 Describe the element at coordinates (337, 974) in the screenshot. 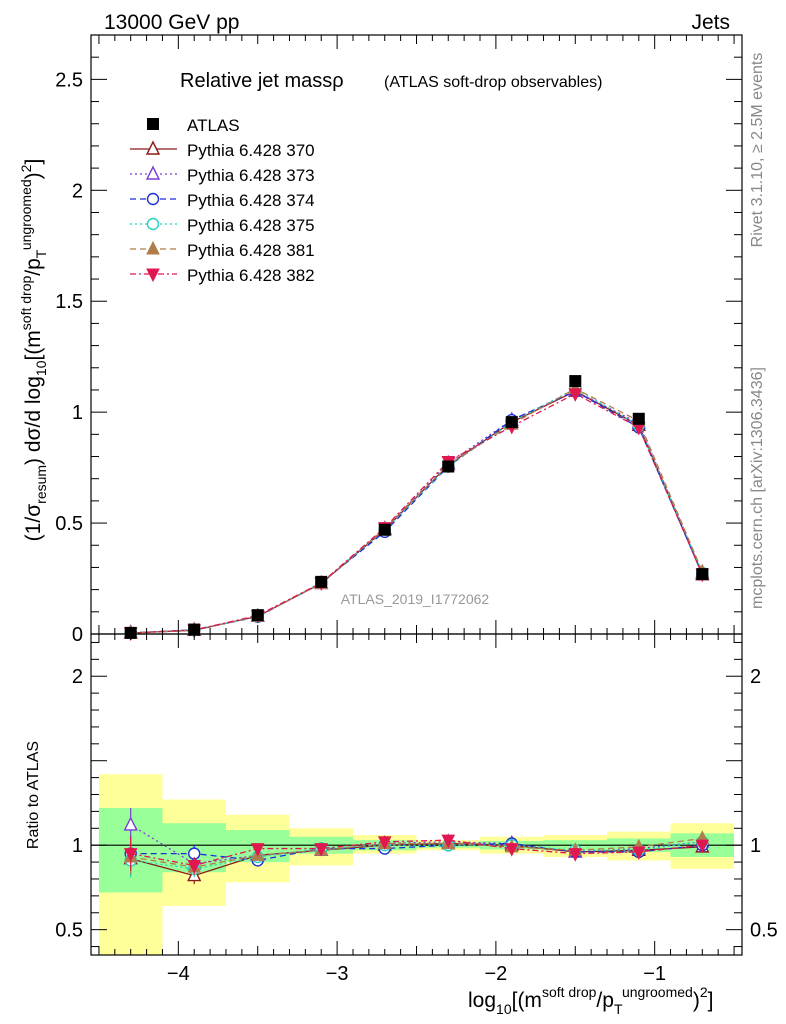

I see `x-tick-label: −3` at that location.